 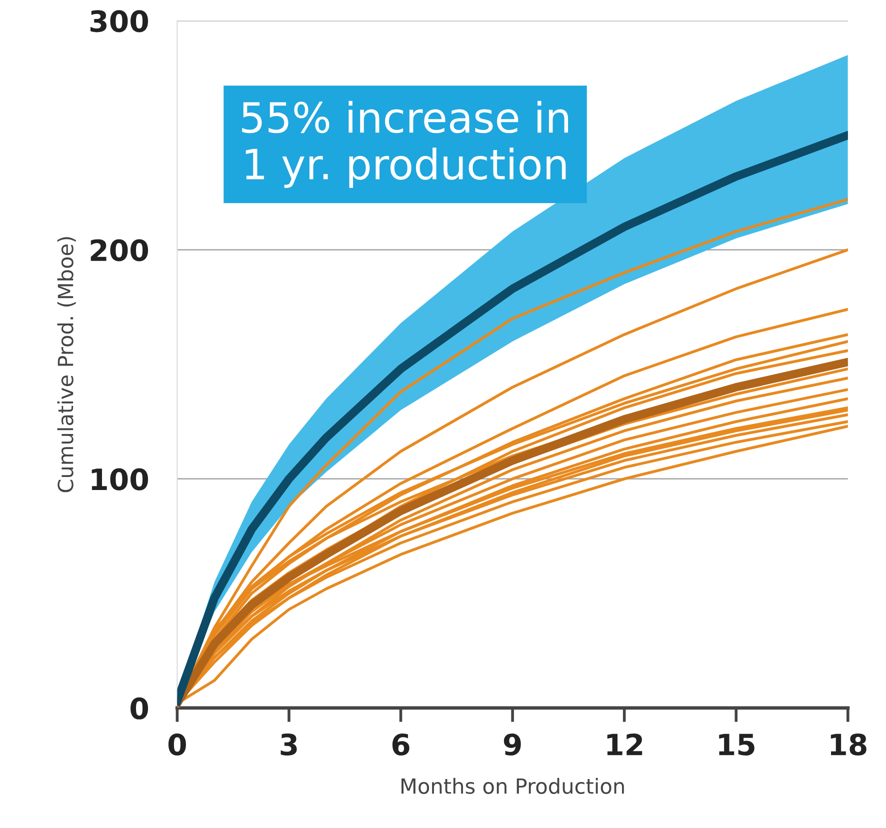 What do you see at coordinates (120, 479) in the screenshot?
I see `y-tick-label: 100` at bounding box center [120, 479].